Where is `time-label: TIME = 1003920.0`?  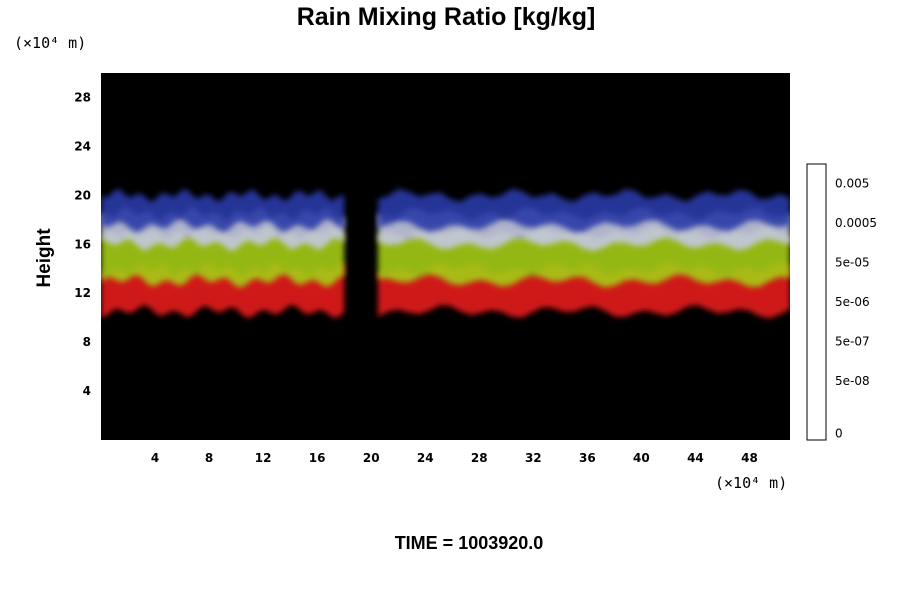 time-label: TIME = 1003920.0 is located at coordinates (469, 543).